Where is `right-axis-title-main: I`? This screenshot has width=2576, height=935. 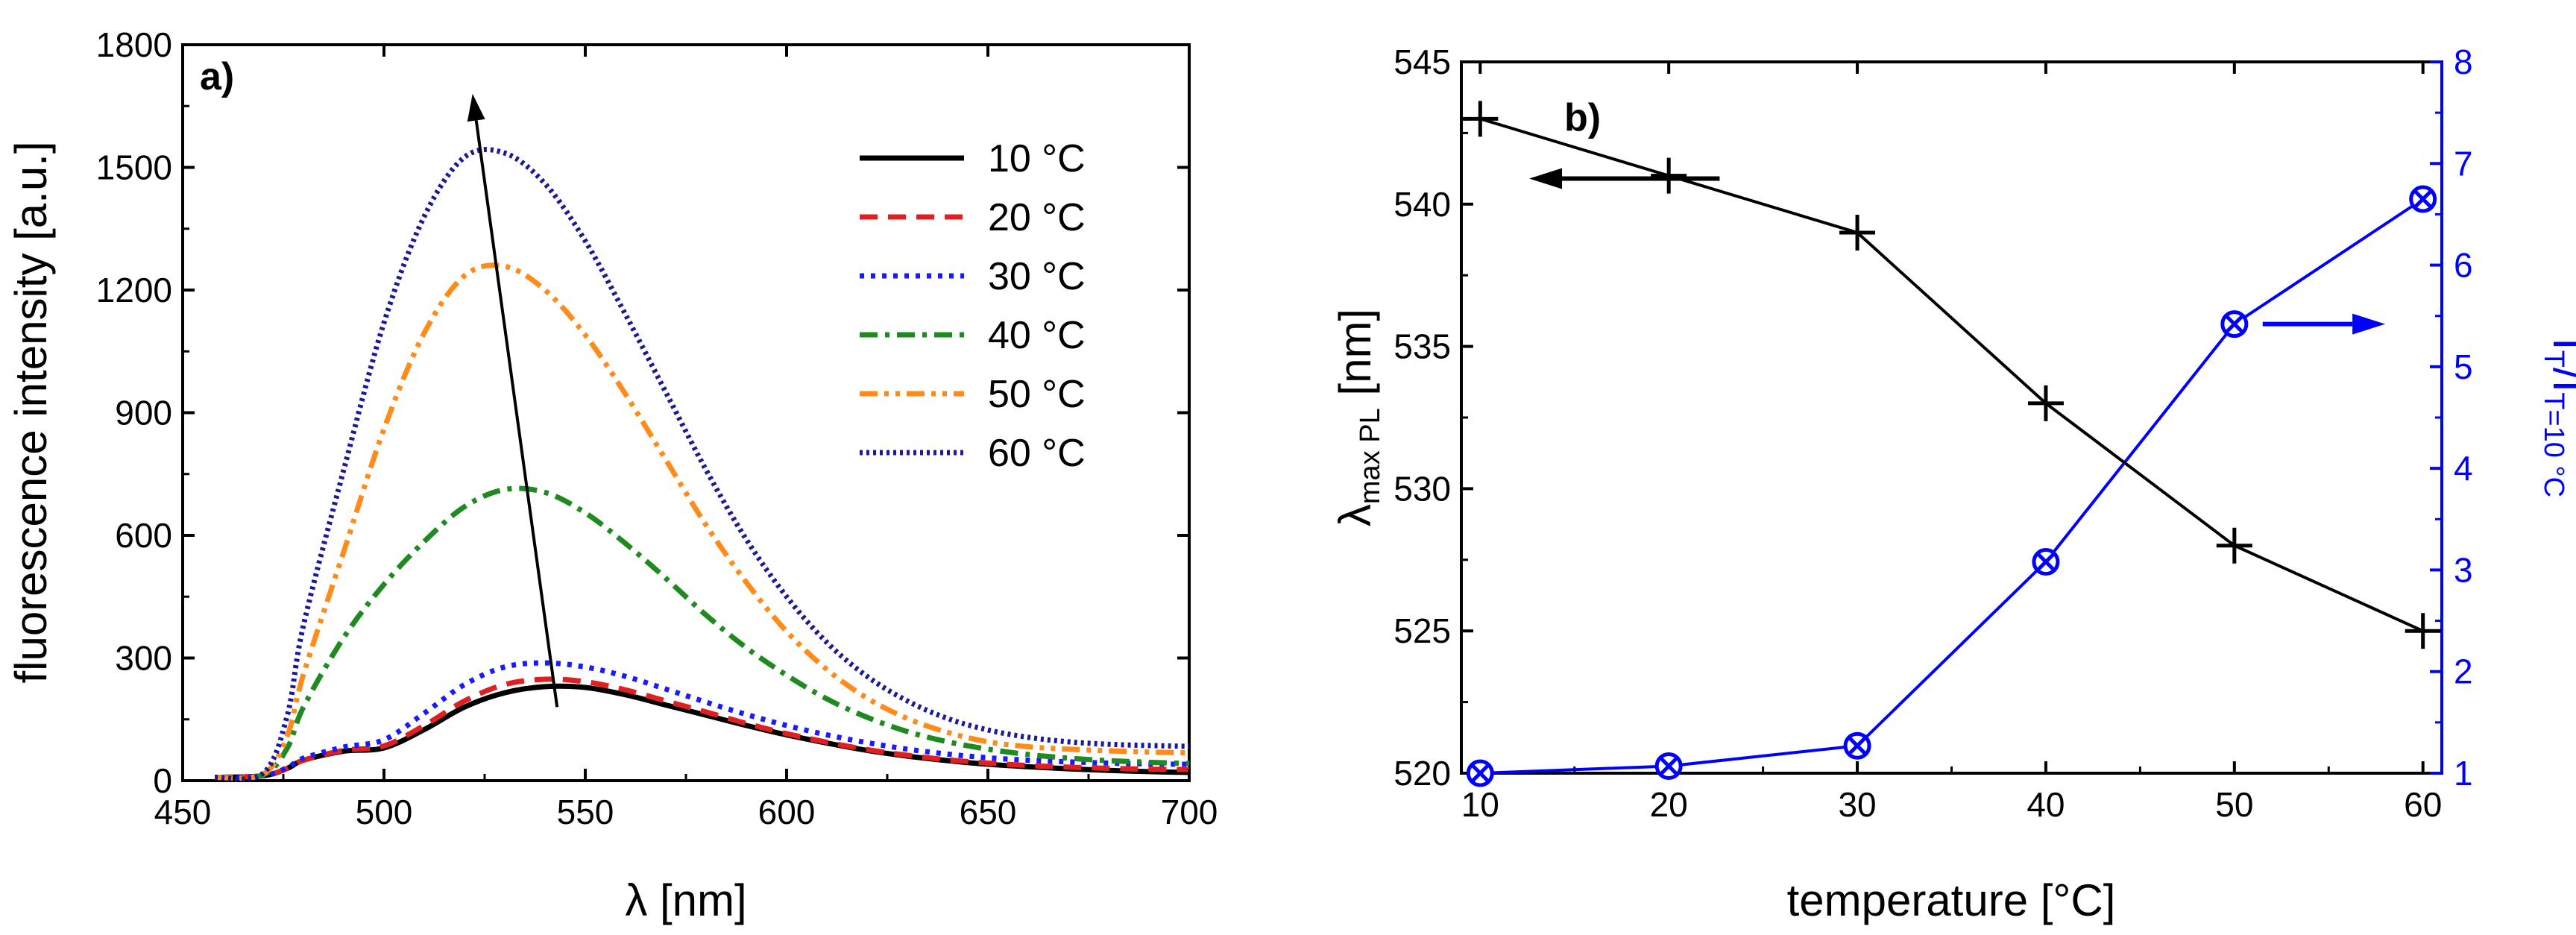
right-axis-title-main: I is located at coordinates (2560, 344).